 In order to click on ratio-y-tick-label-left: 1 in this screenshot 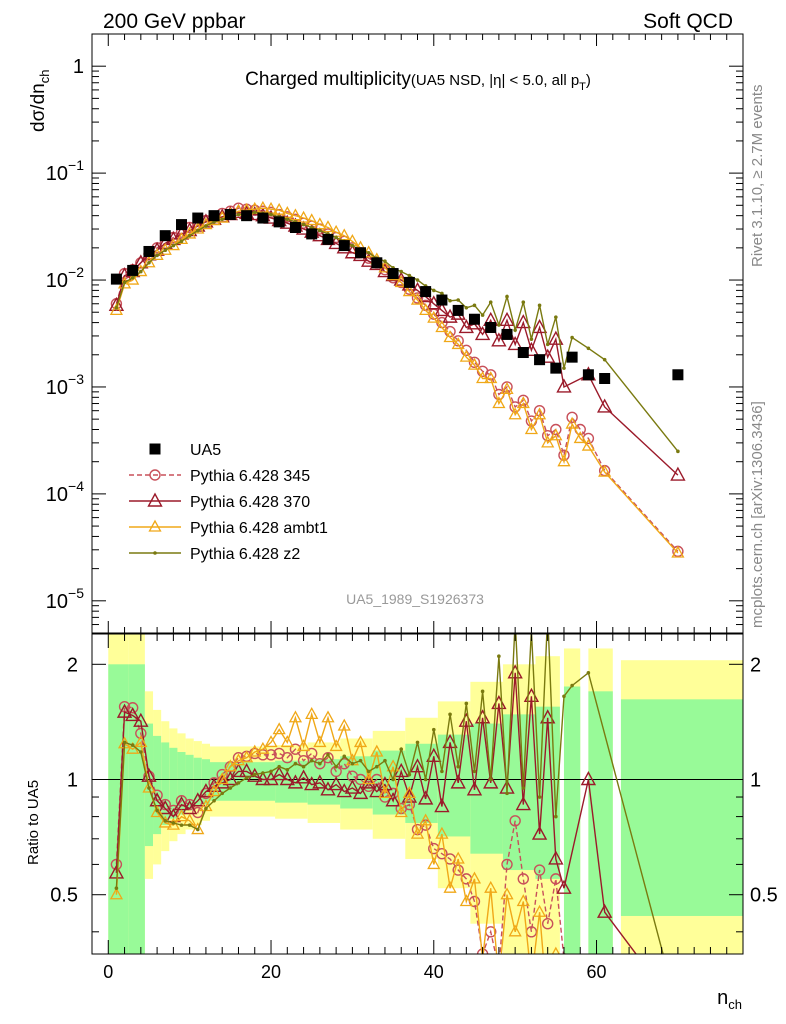, I will do `click(72, 781)`.